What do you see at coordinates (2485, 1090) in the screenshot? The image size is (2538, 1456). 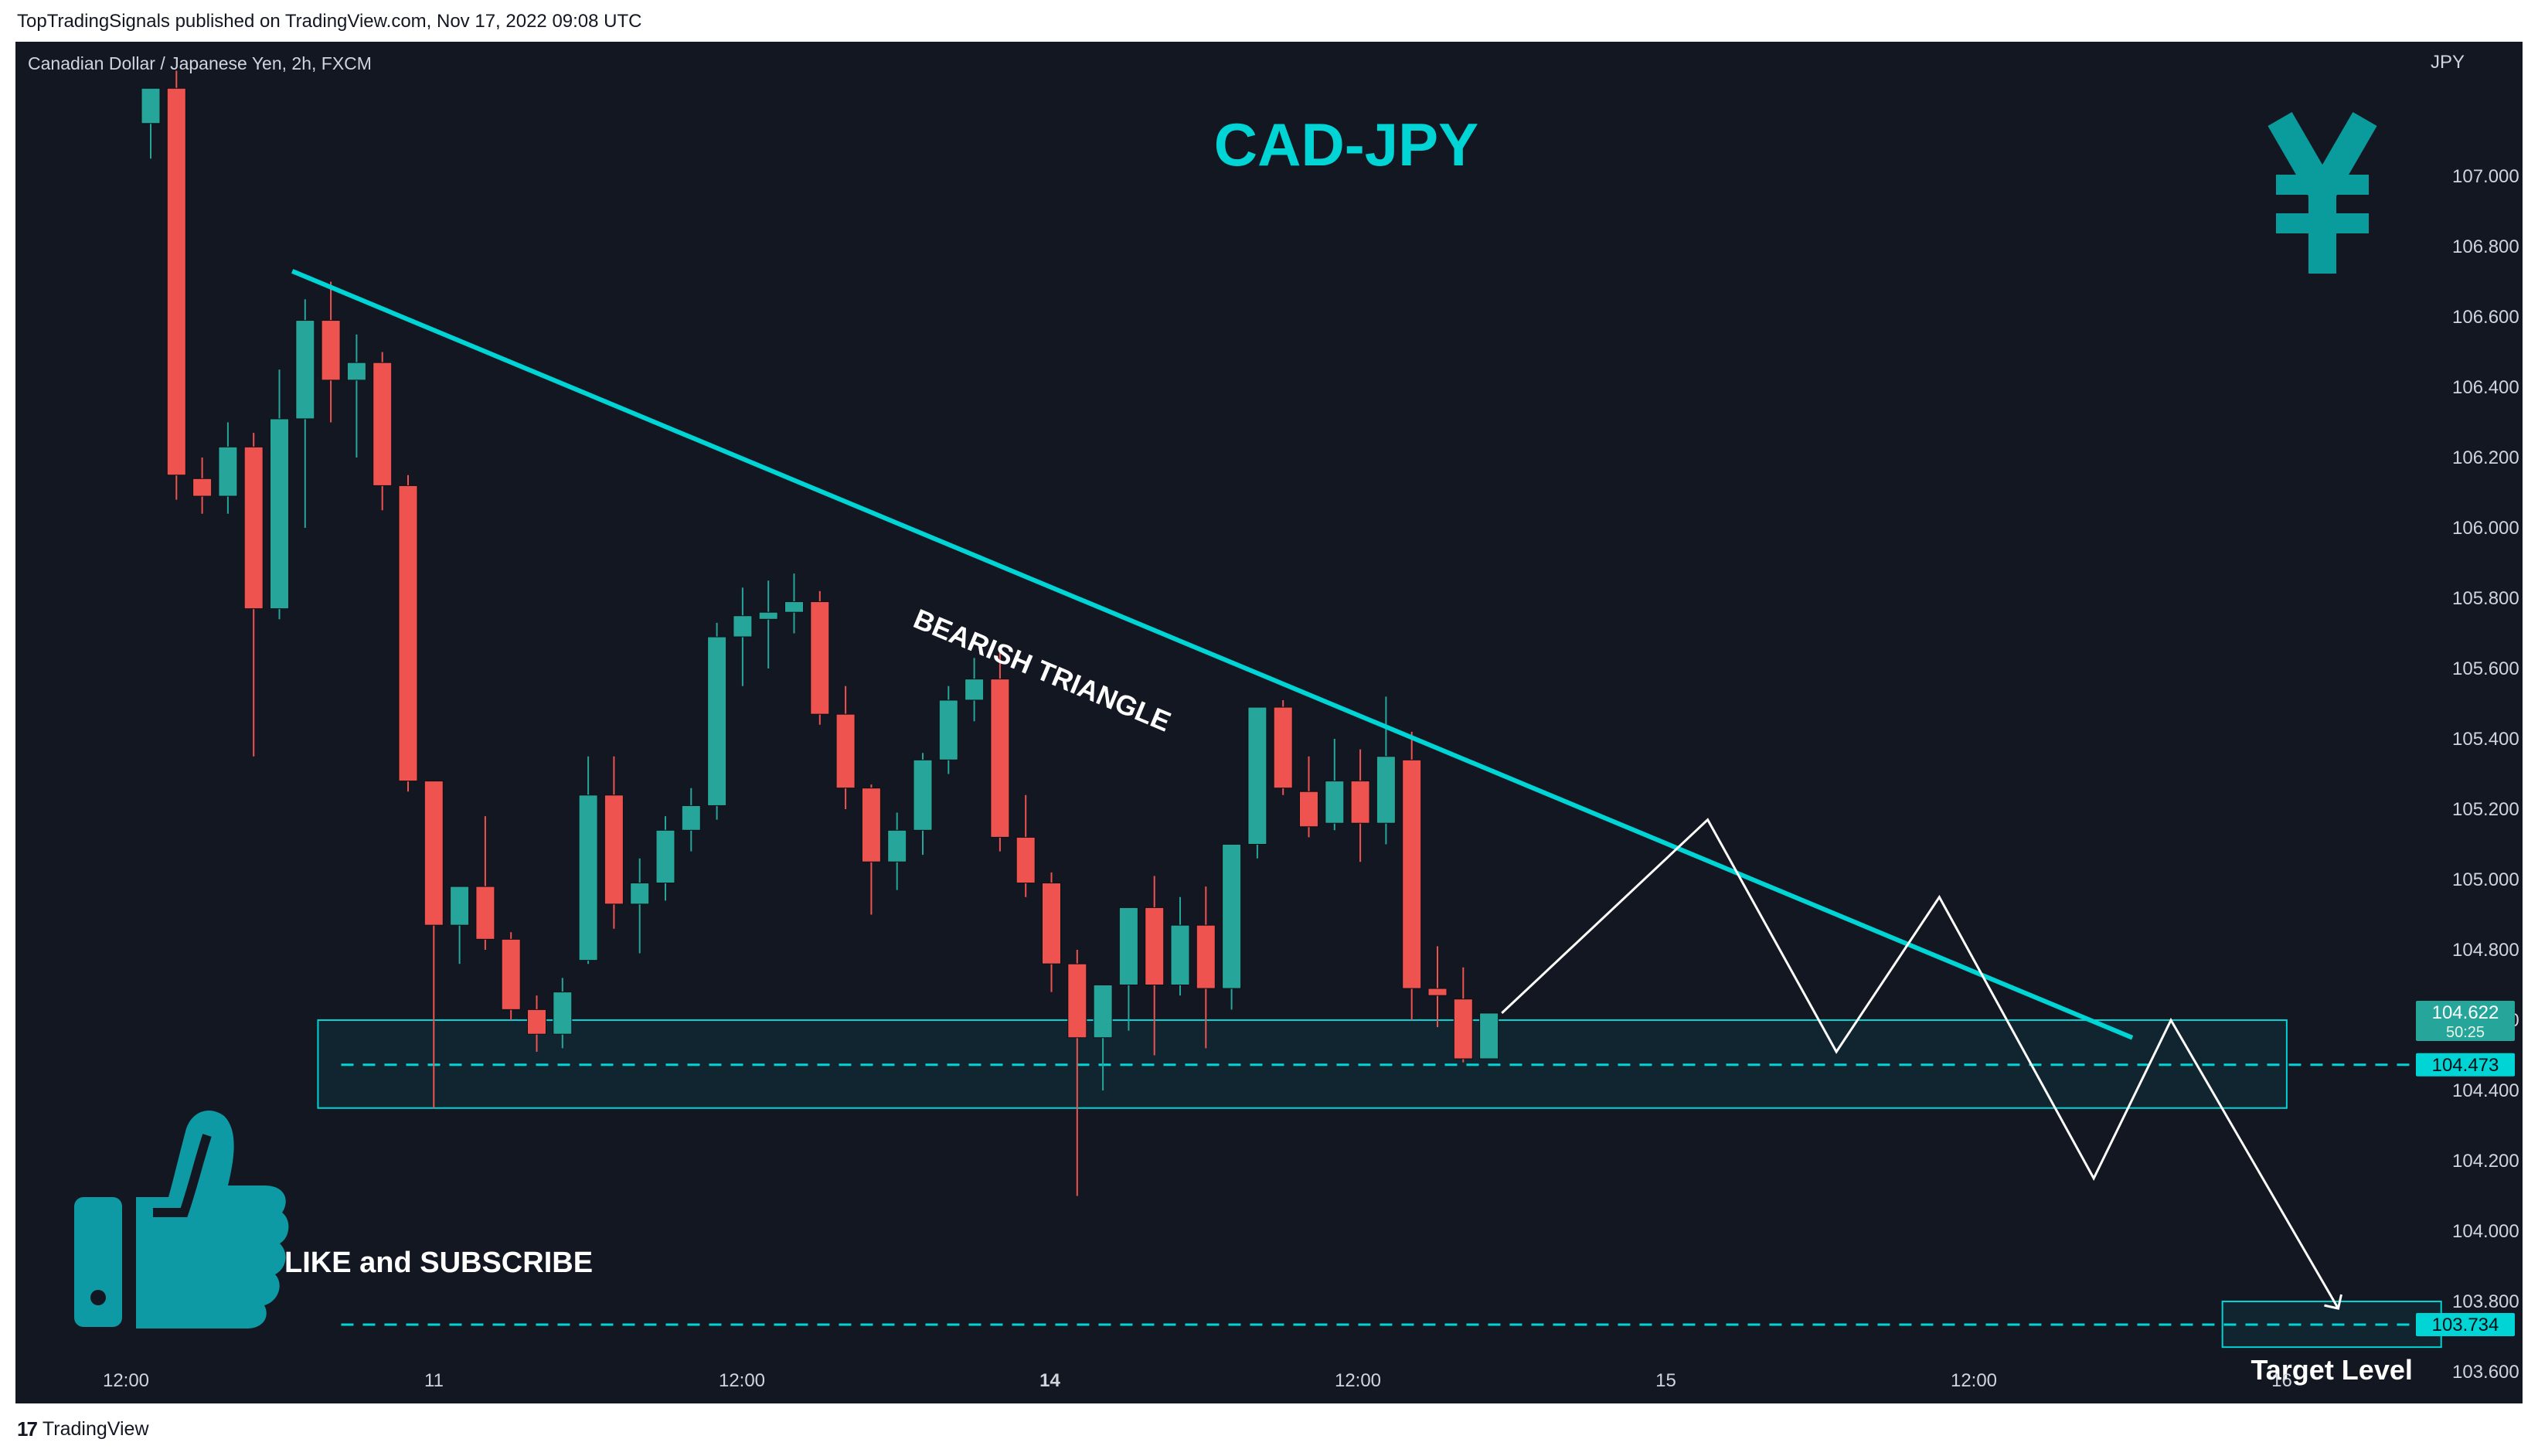 I see `y-tick-label: 104.400` at bounding box center [2485, 1090].